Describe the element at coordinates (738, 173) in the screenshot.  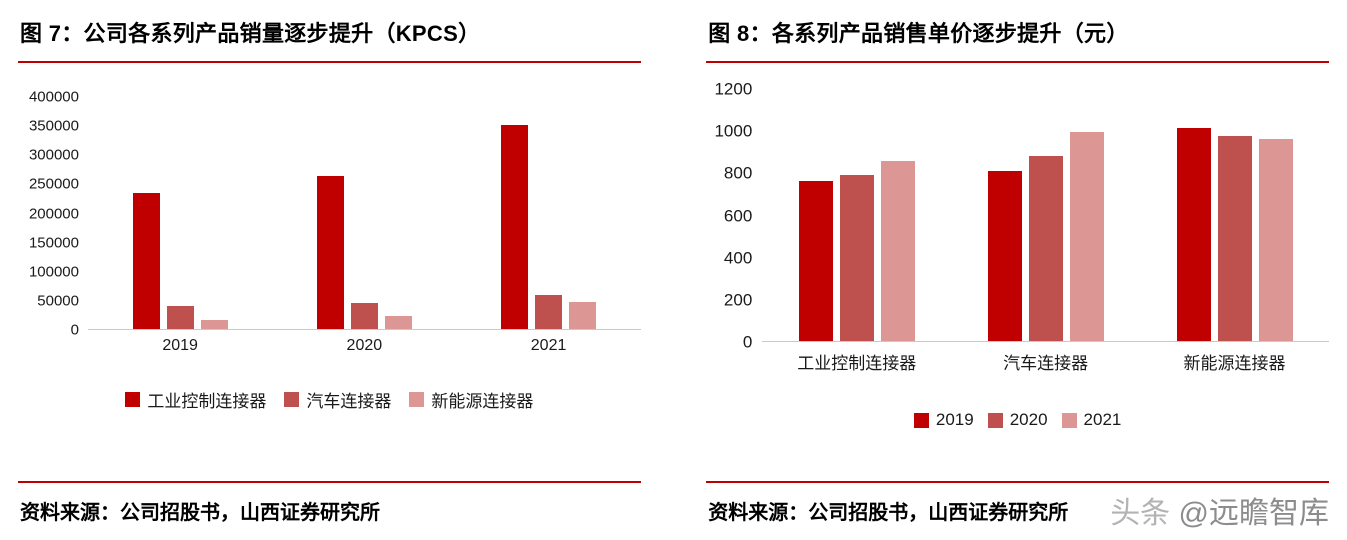
I see `y-tick-label: 800` at that location.